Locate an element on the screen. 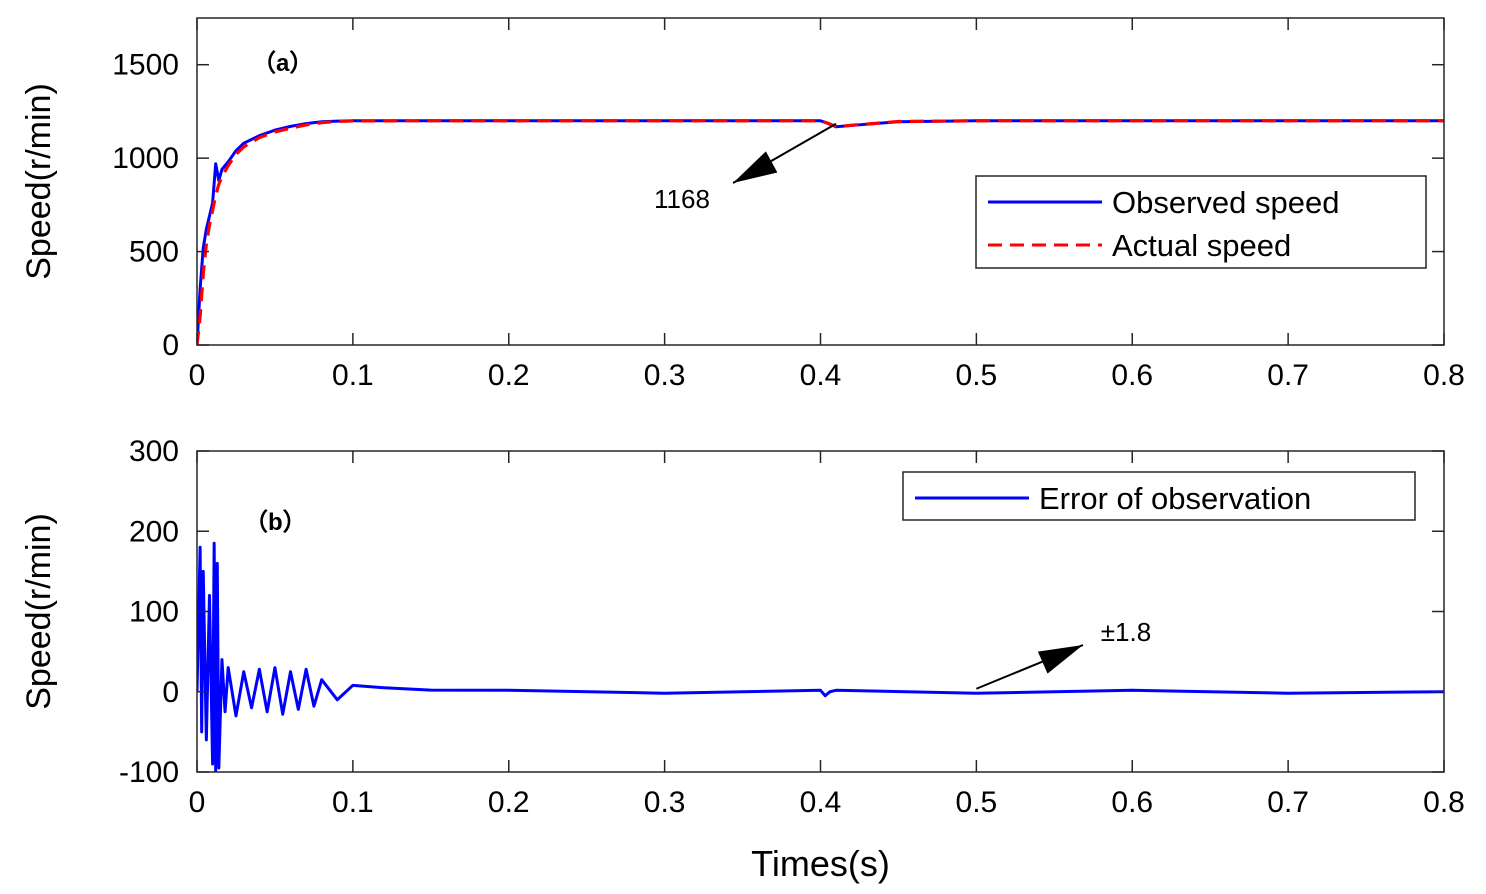 The image size is (1486, 894). legend-label: Actual speed is located at coordinates (1201, 245).